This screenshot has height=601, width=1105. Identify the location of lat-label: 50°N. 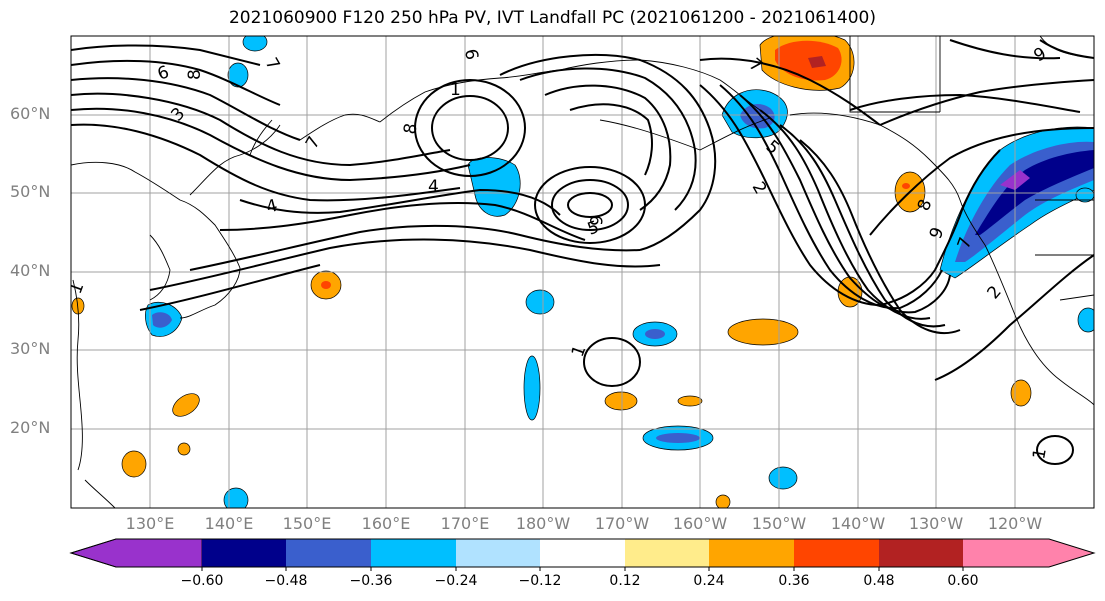
(30, 191).